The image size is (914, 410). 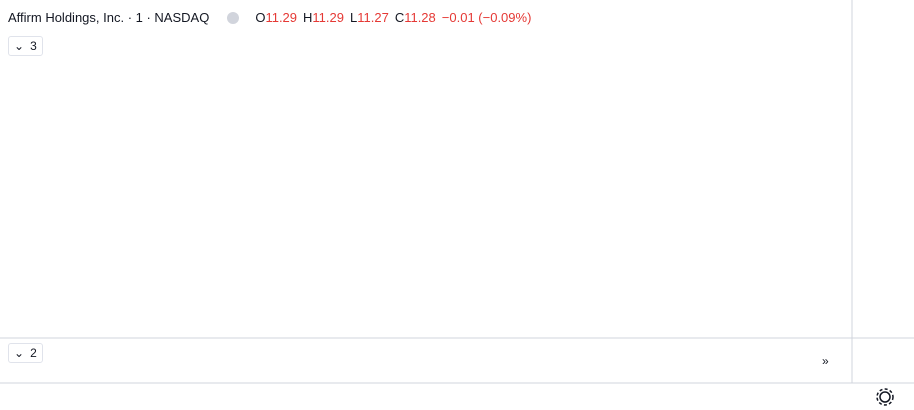 I want to click on pane-count: 2, so click(x=33, y=353).